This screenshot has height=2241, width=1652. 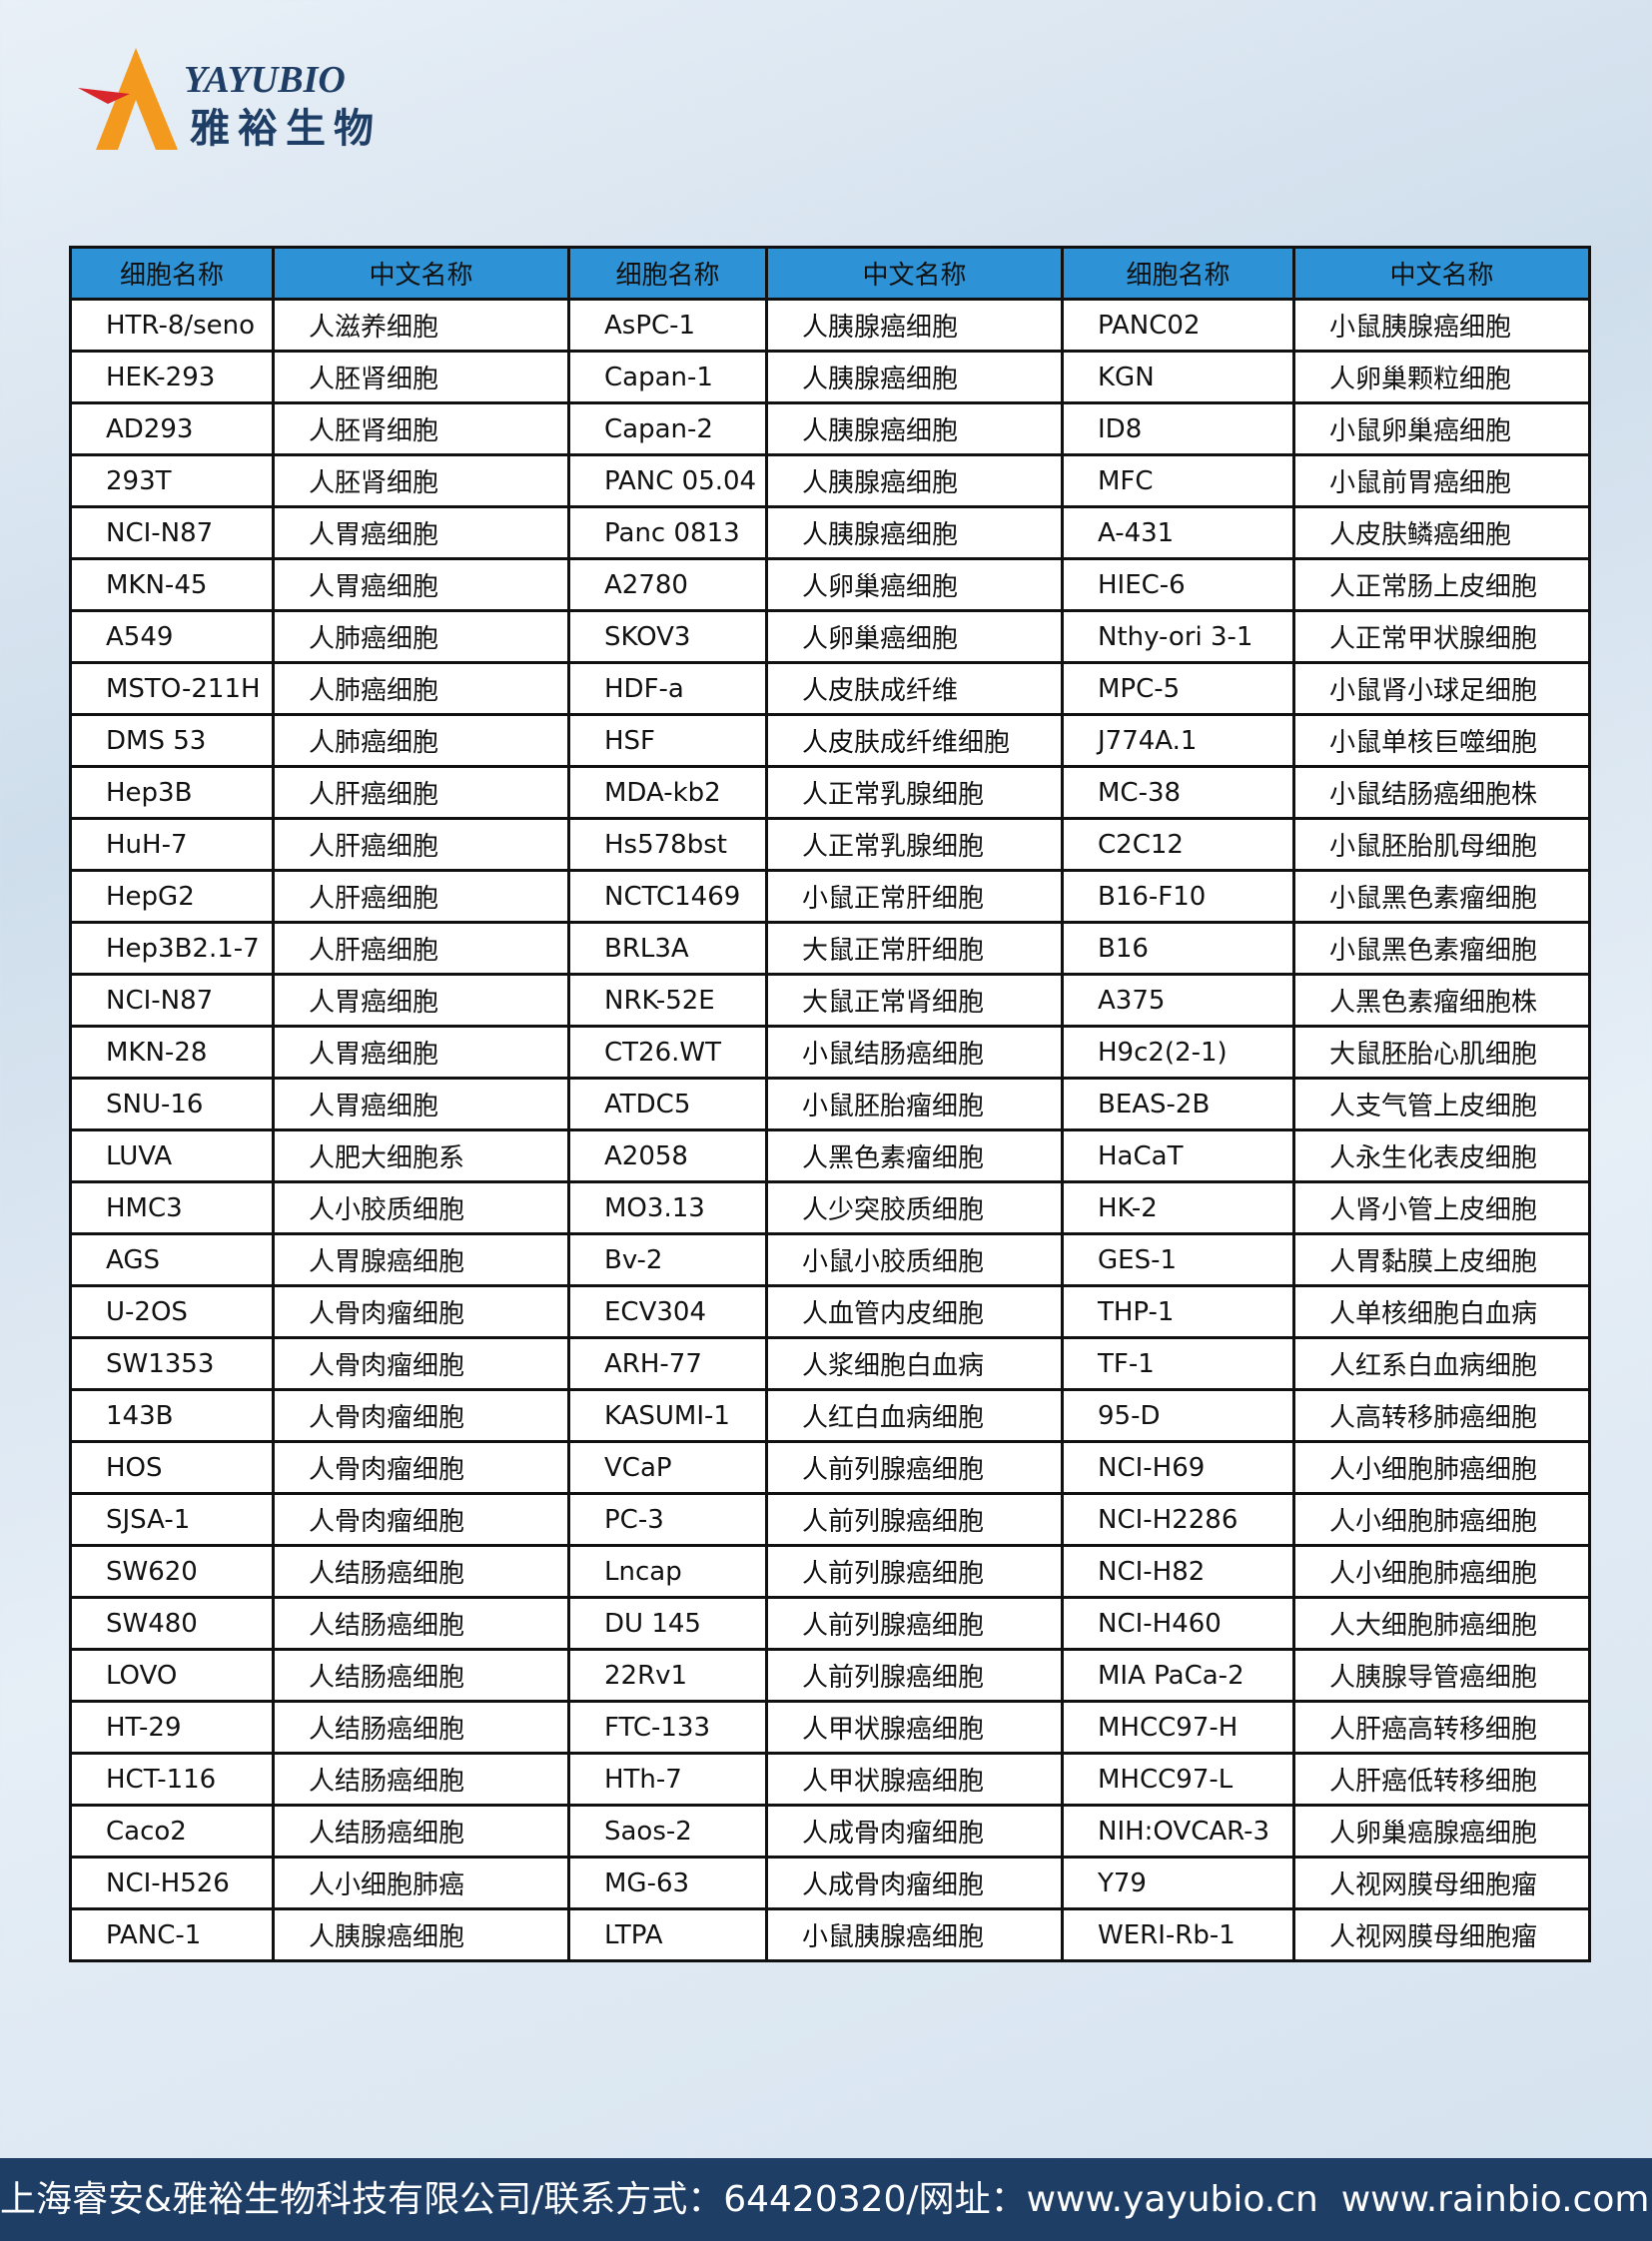 What do you see at coordinates (172, 1675) in the screenshot?
I see `table-cell: LOVO` at bounding box center [172, 1675].